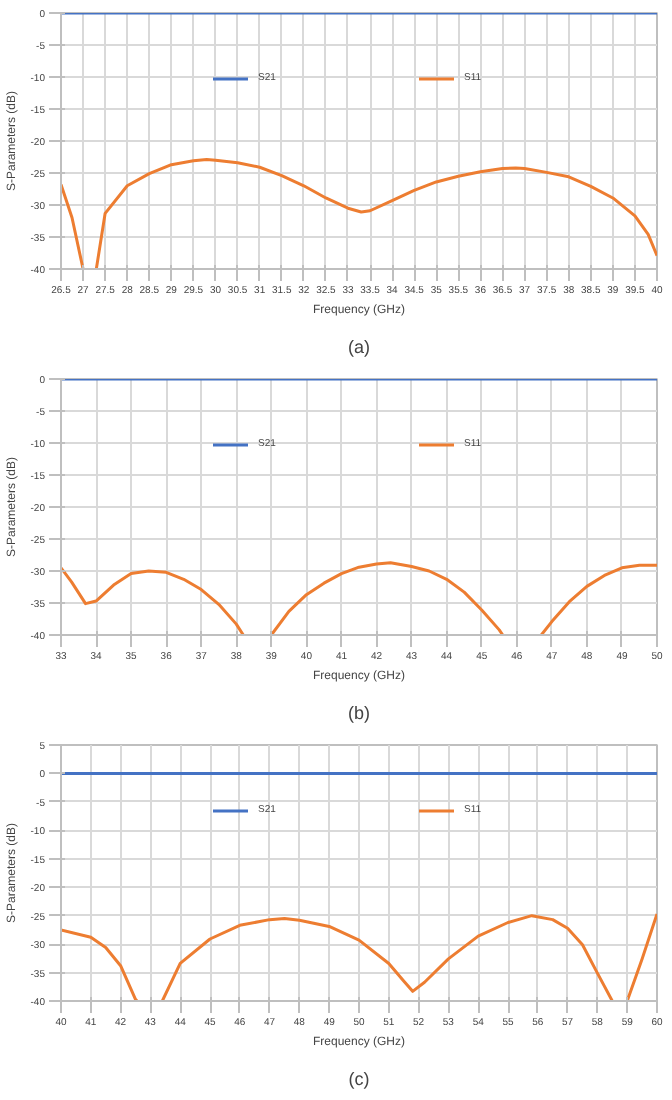  I want to click on text: (a), so click(359, 347).